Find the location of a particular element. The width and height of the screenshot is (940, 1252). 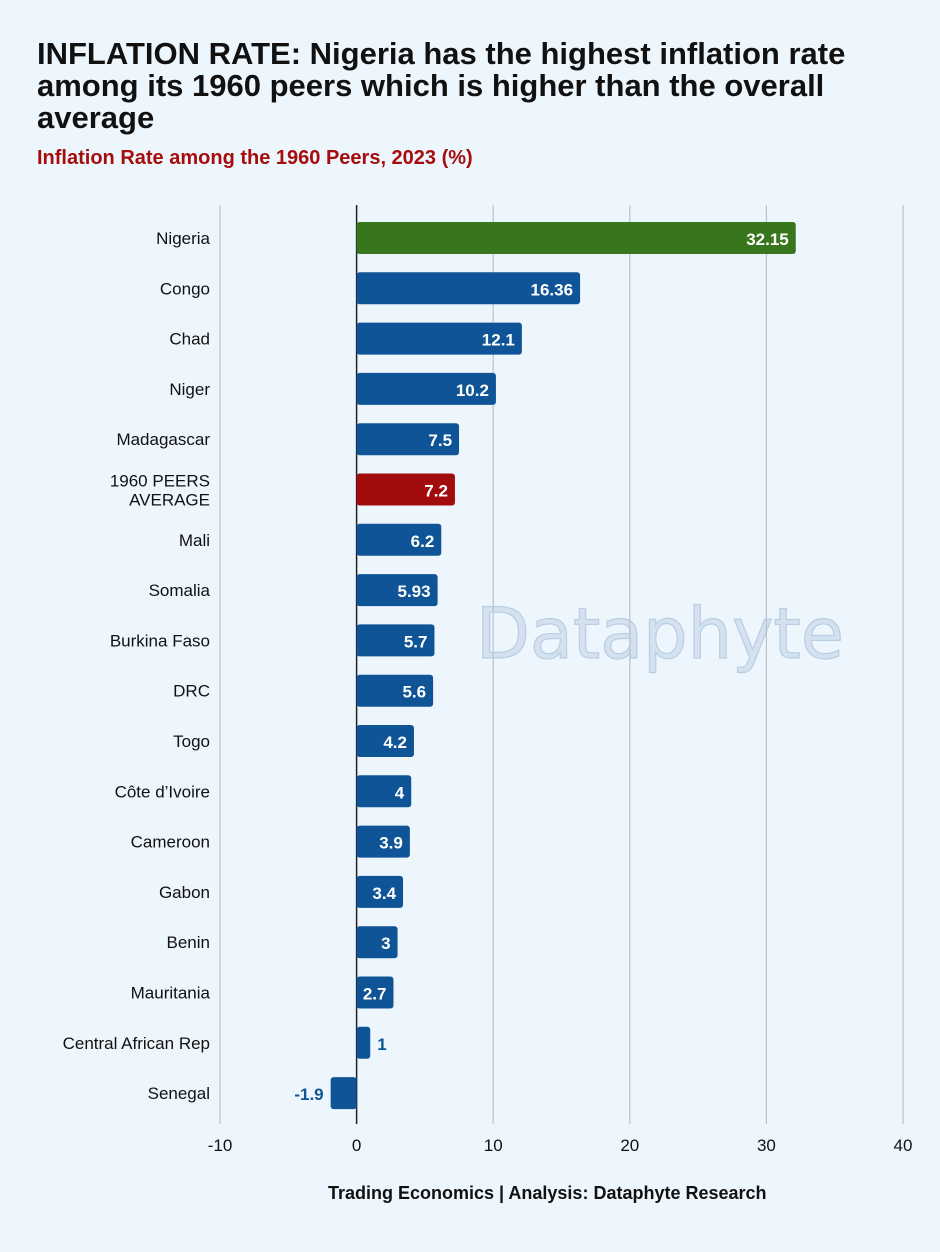

category-label: Congo is located at coordinates (185, 288).